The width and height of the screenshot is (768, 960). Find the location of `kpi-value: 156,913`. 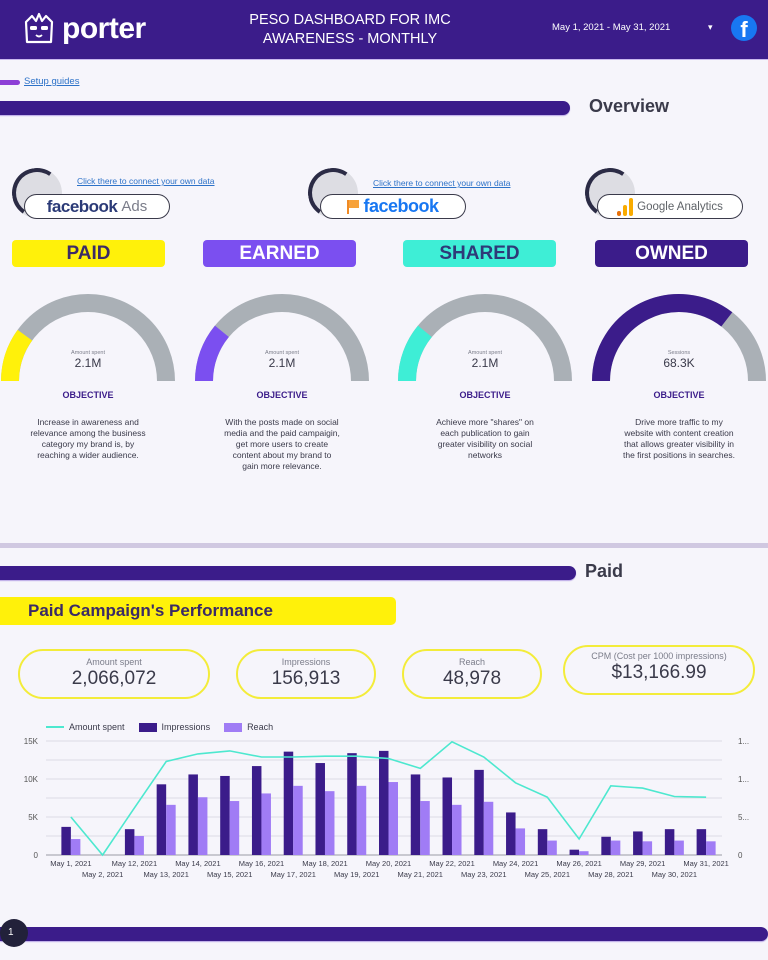

kpi-value: 156,913 is located at coordinates (306, 678).